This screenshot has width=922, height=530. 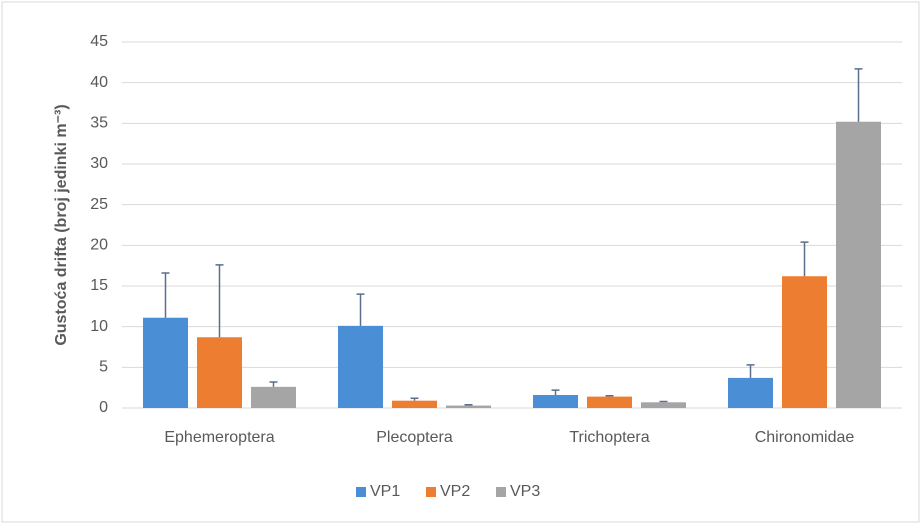 I want to click on legend-label: VP1, so click(x=385, y=491).